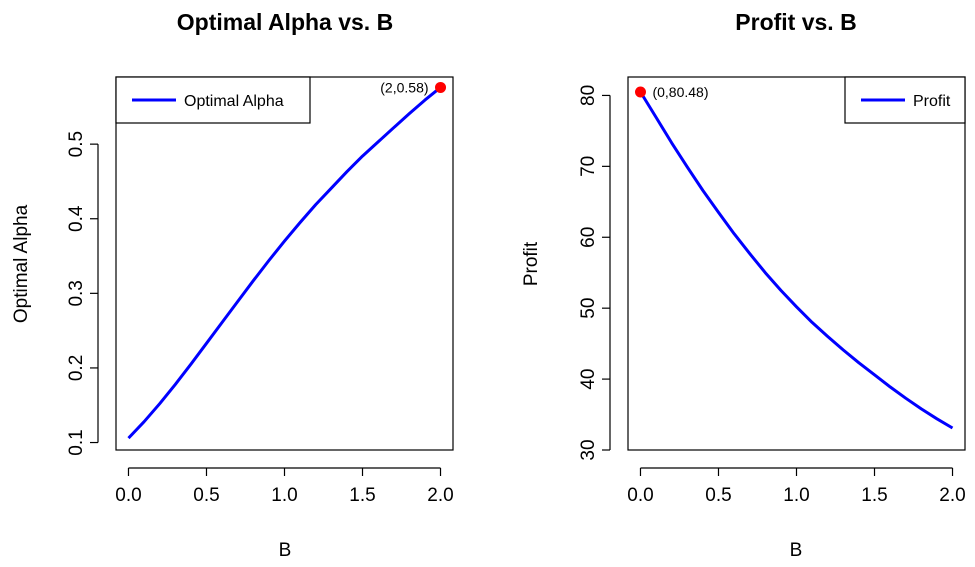 This screenshot has height=567, width=975. Describe the element at coordinates (285, 22) in the screenshot. I see `chart-title: Optimal Alpha vs. B` at that location.